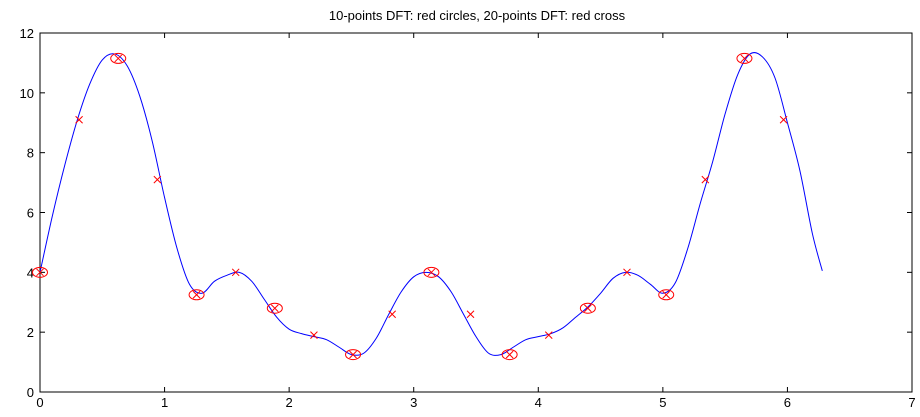  I want to click on x-tick-label: 7, so click(911, 402).